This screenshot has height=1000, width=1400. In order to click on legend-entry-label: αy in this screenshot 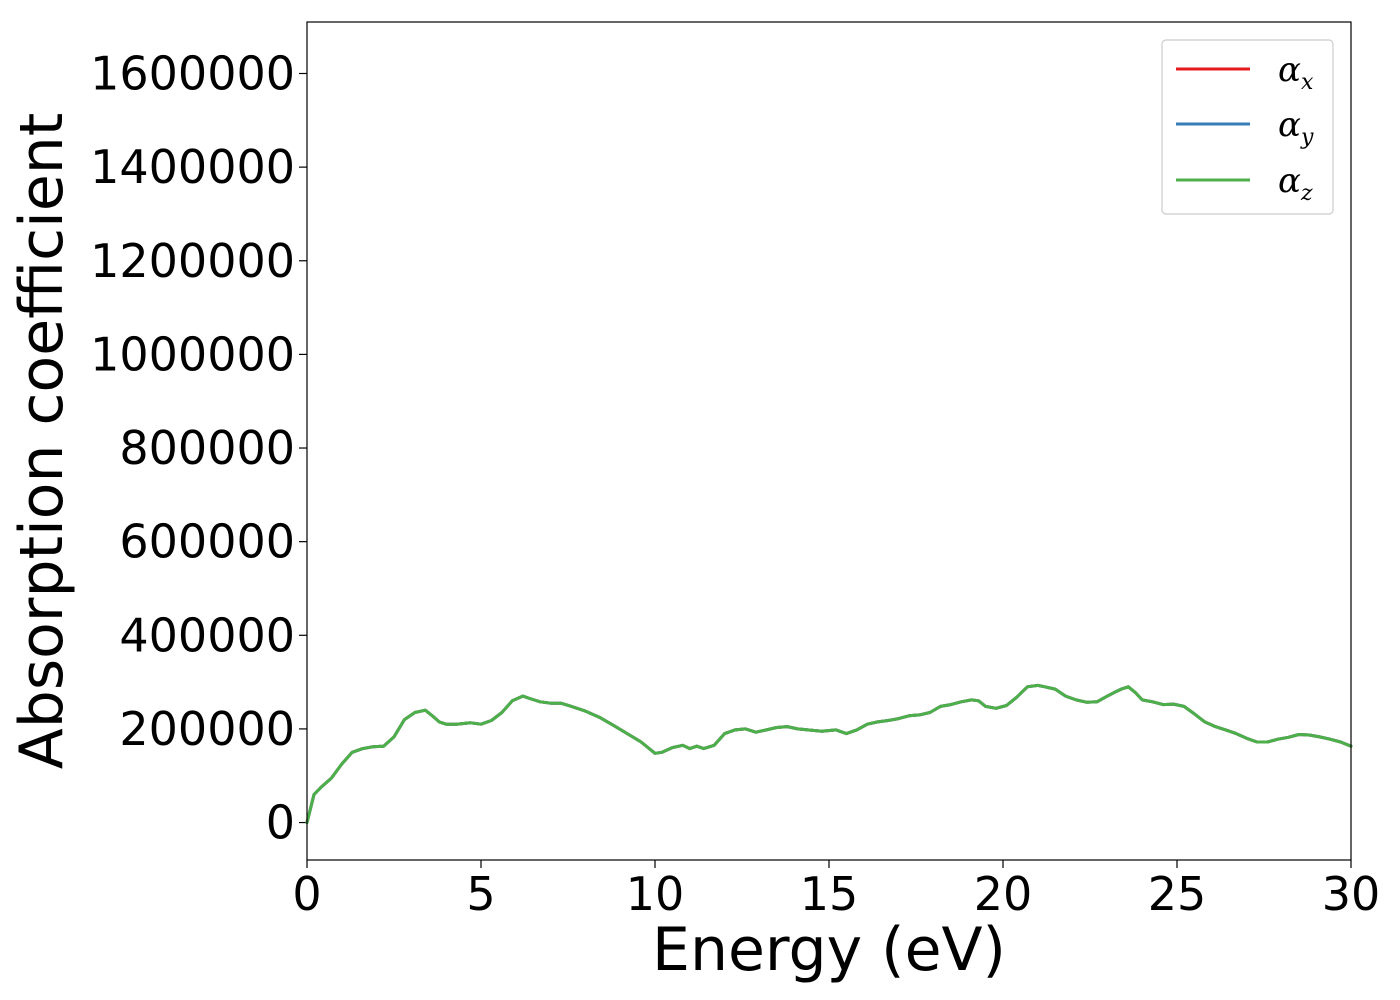, I will do `click(1296, 127)`.